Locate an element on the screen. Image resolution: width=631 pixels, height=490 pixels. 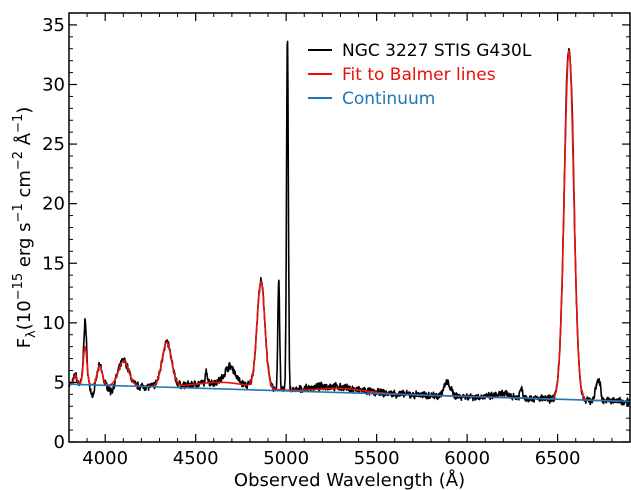
y-label-sup3: −2 is located at coordinates (18, 160).